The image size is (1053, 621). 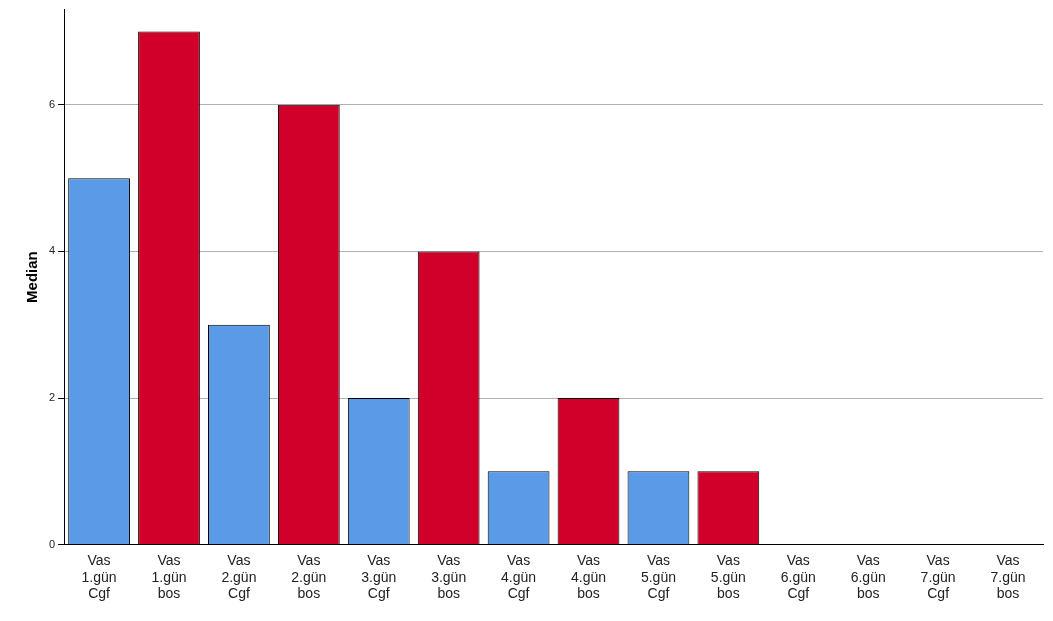 What do you see at coordinates (728, 576) in the screenshot?
I see `x-tick-label: Vas 5.gün bos` at bounding box center [728, 576].